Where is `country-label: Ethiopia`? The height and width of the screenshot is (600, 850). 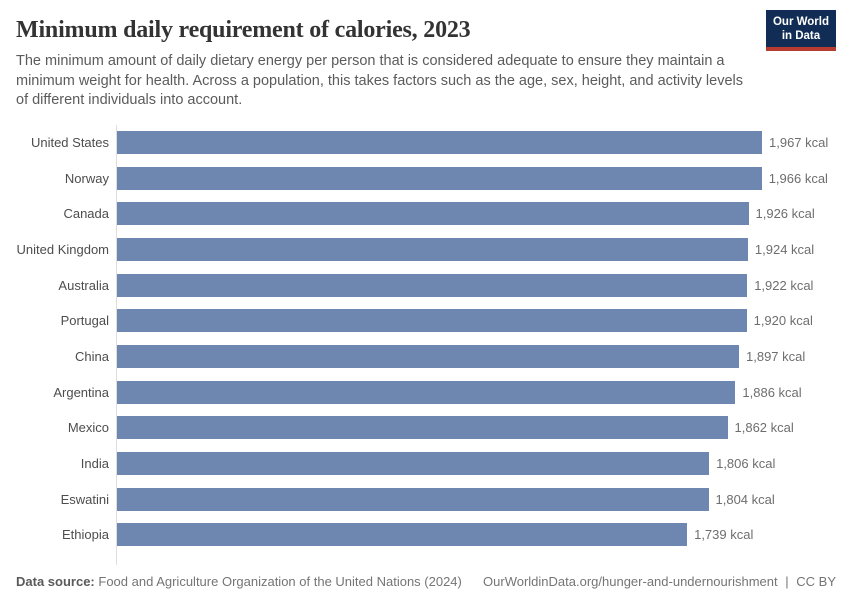 country-label: Ethiopia is located at coordinates (85, 535).